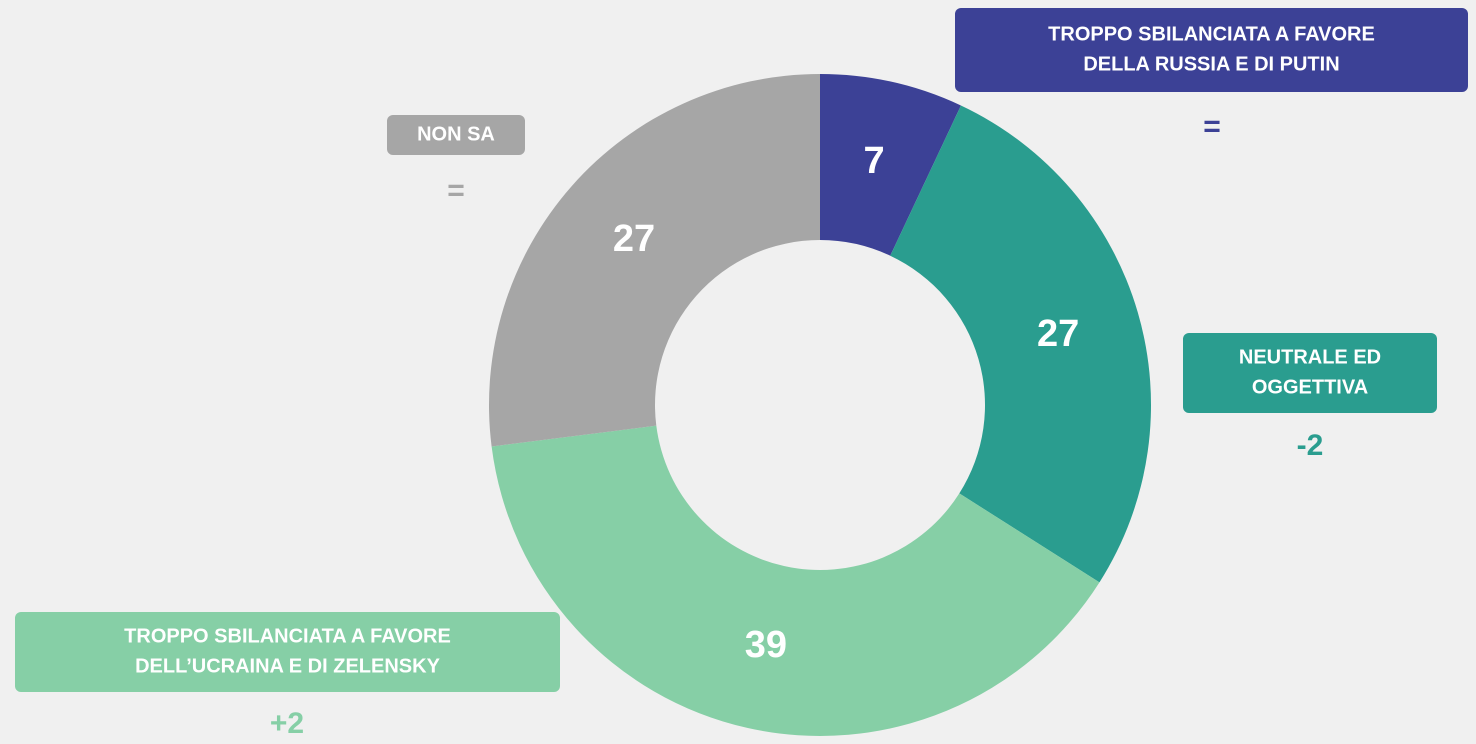 The height and width of the screenshot is (744, 1476). I want to click on category-label: DELLA RUSSIA E DI PUTIN, so click(1211, 64).